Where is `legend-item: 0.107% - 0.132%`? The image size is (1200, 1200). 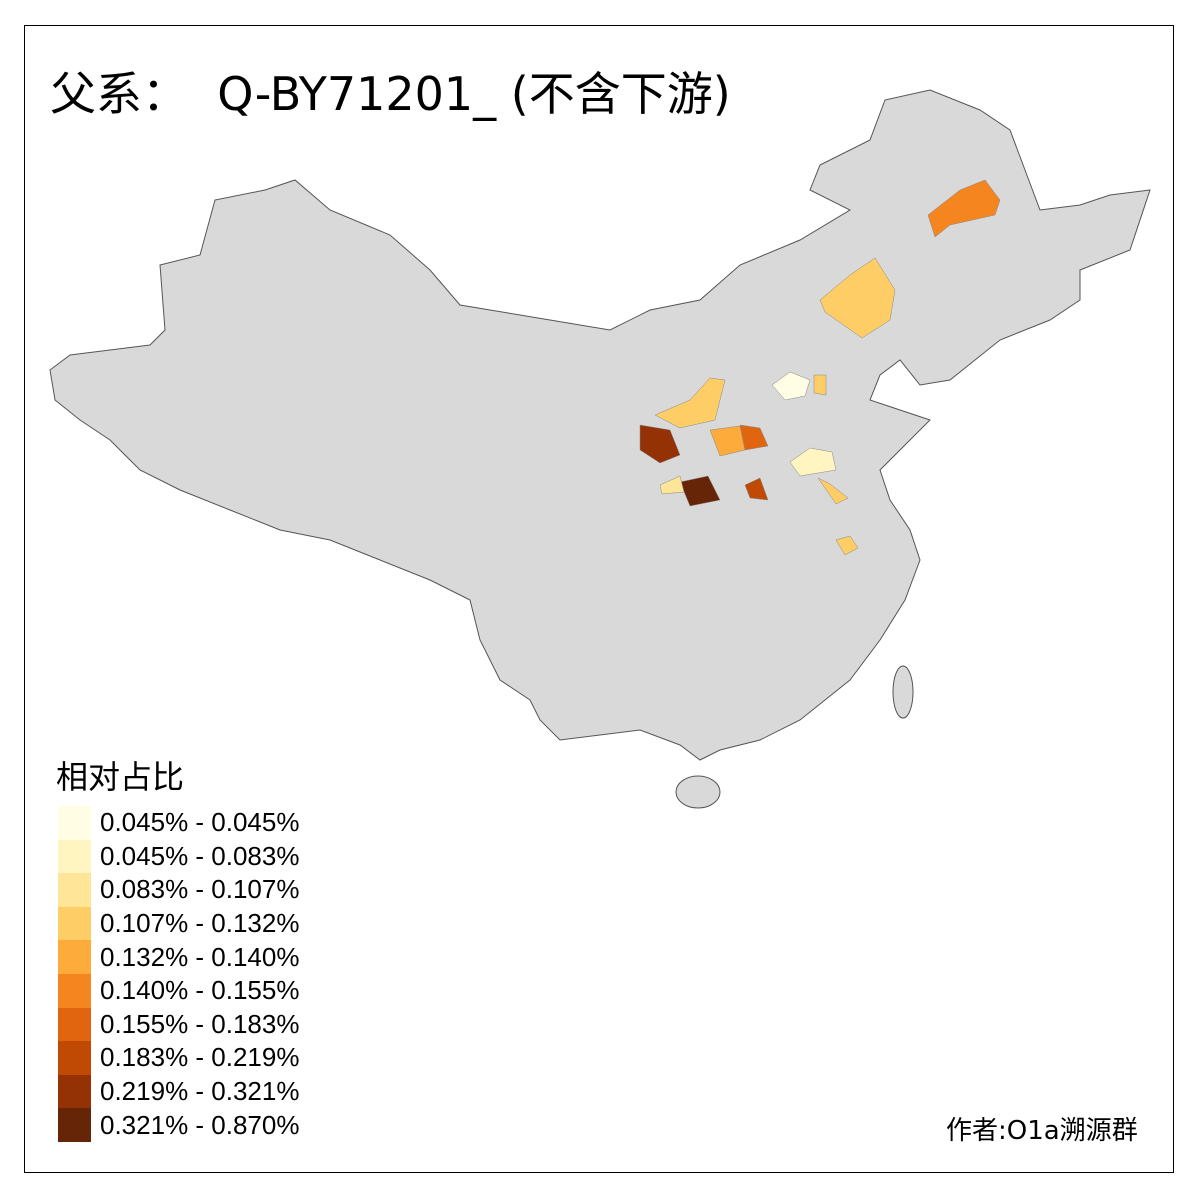 legend-item: 0.107% - 0.132% is located at coordinates (179, 923).